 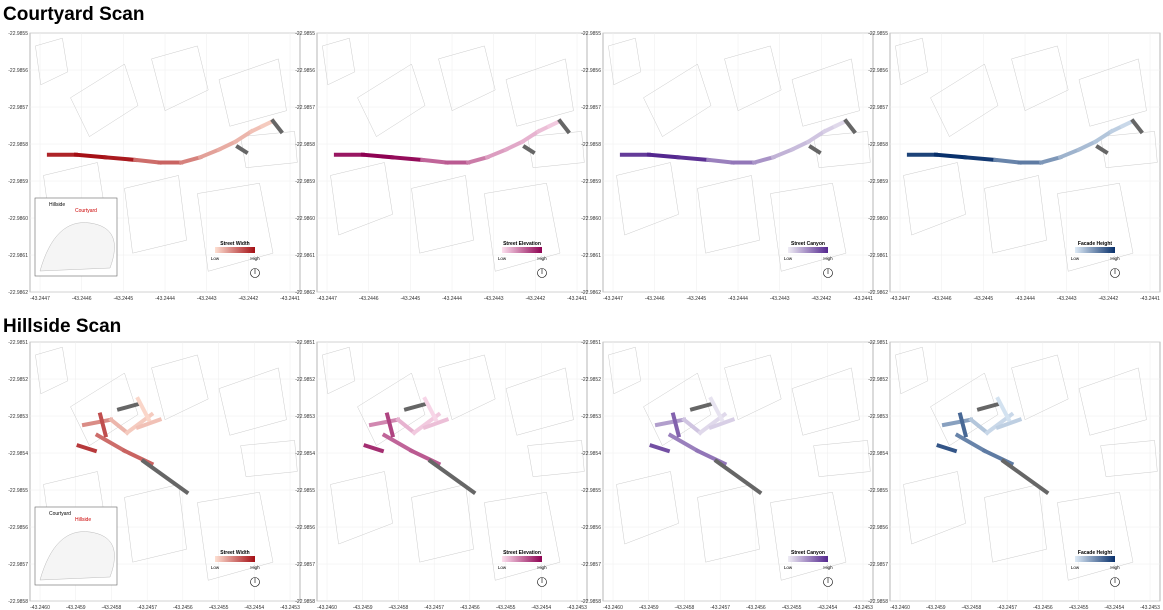 I want to click on y-tick-label: -22.9857, so click(x=591, y=565).